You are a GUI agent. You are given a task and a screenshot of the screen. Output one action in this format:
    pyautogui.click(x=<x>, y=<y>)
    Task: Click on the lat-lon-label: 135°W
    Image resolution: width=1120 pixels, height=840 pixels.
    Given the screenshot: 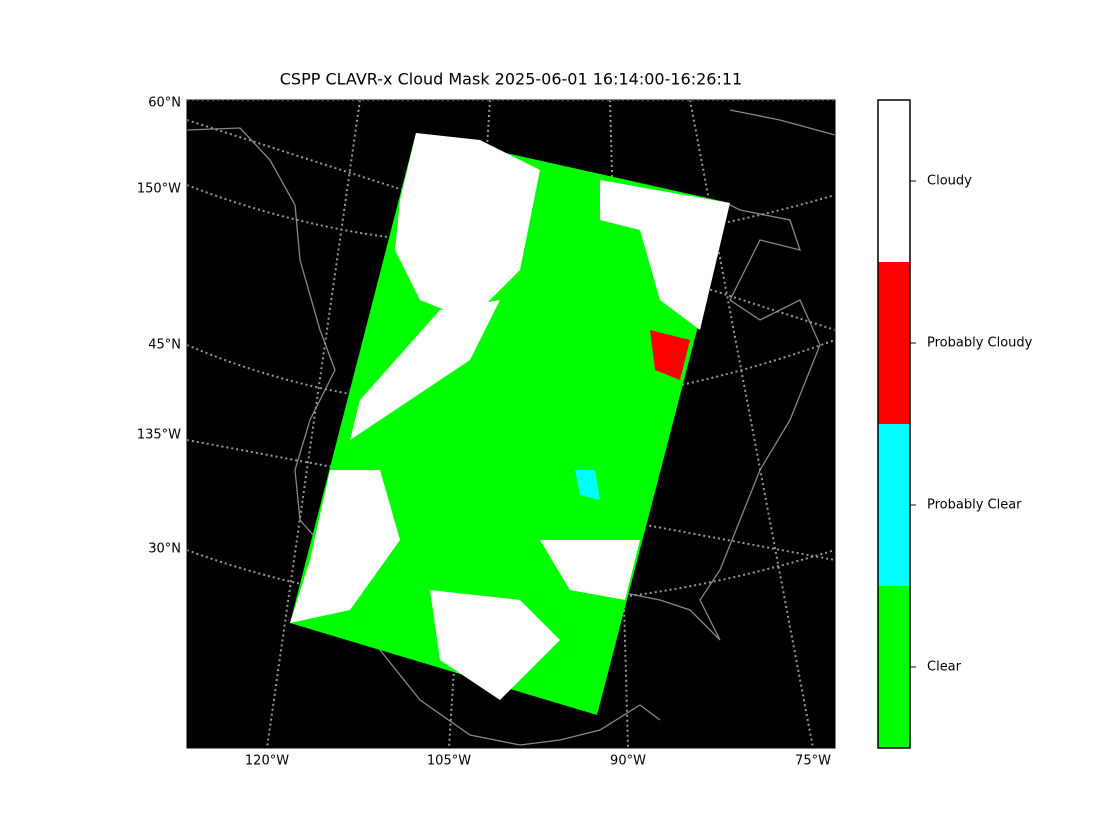 What is the action you would take?
    pyautogui.click(x=159, y=435)
    